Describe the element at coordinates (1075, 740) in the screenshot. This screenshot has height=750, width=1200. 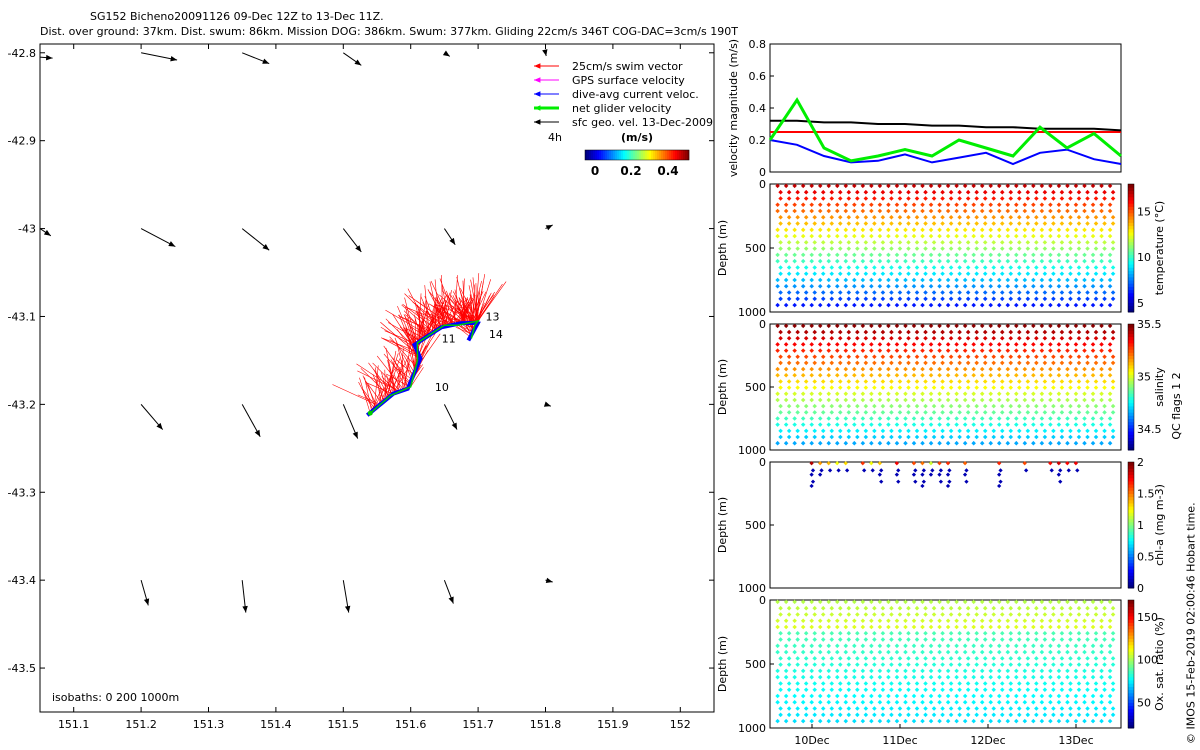
I see `date-tick-label: 13Dec` at that location.